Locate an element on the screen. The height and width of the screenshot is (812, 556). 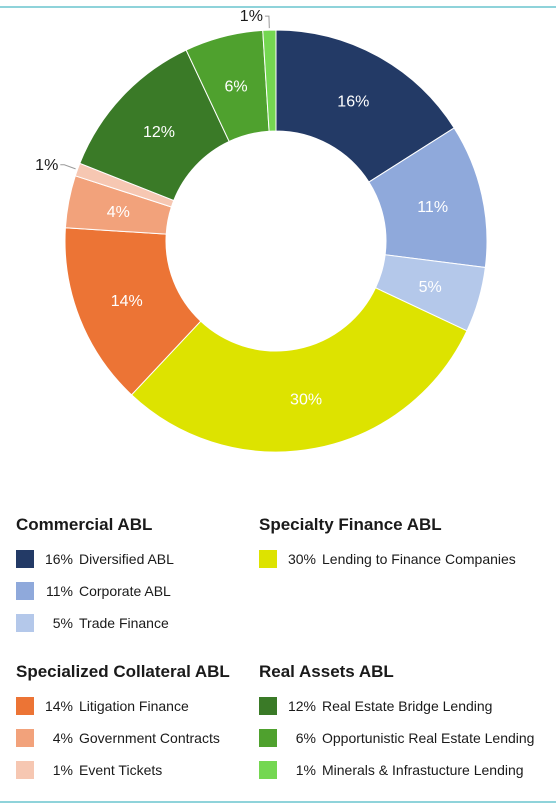
legend-item-trade-finance: 5% Trade Finance is located at coordinates (95, 623).